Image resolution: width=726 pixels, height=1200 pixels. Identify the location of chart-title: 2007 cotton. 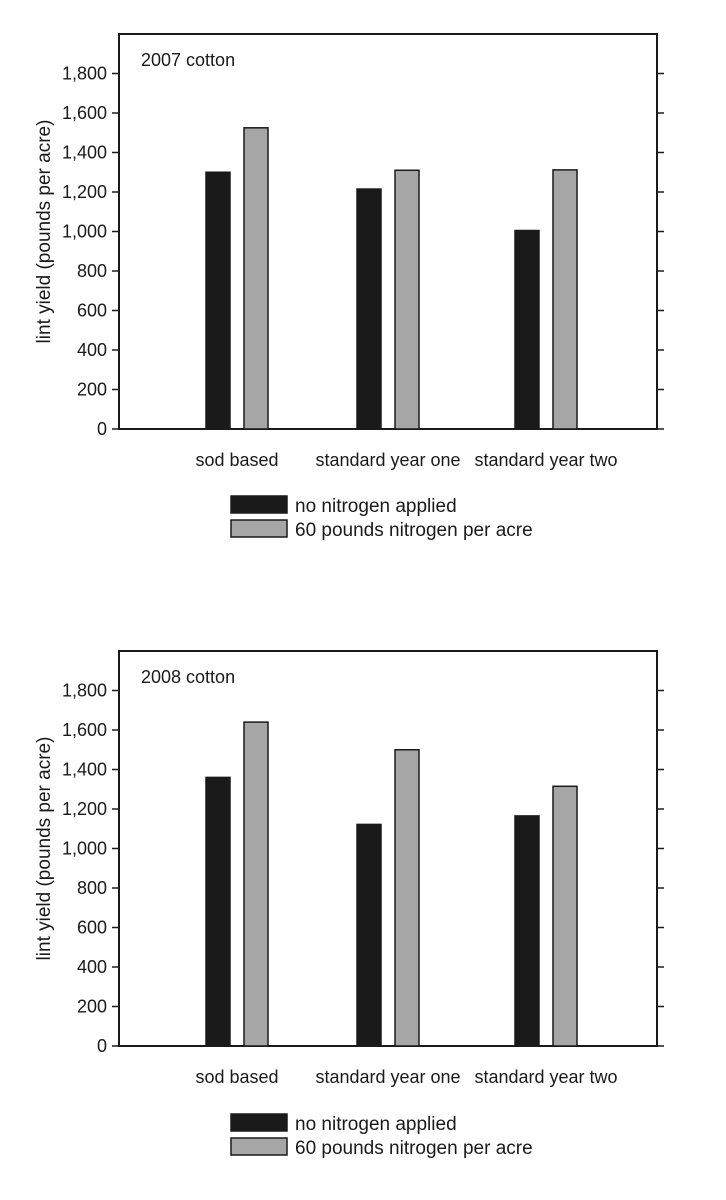
(188, 60).